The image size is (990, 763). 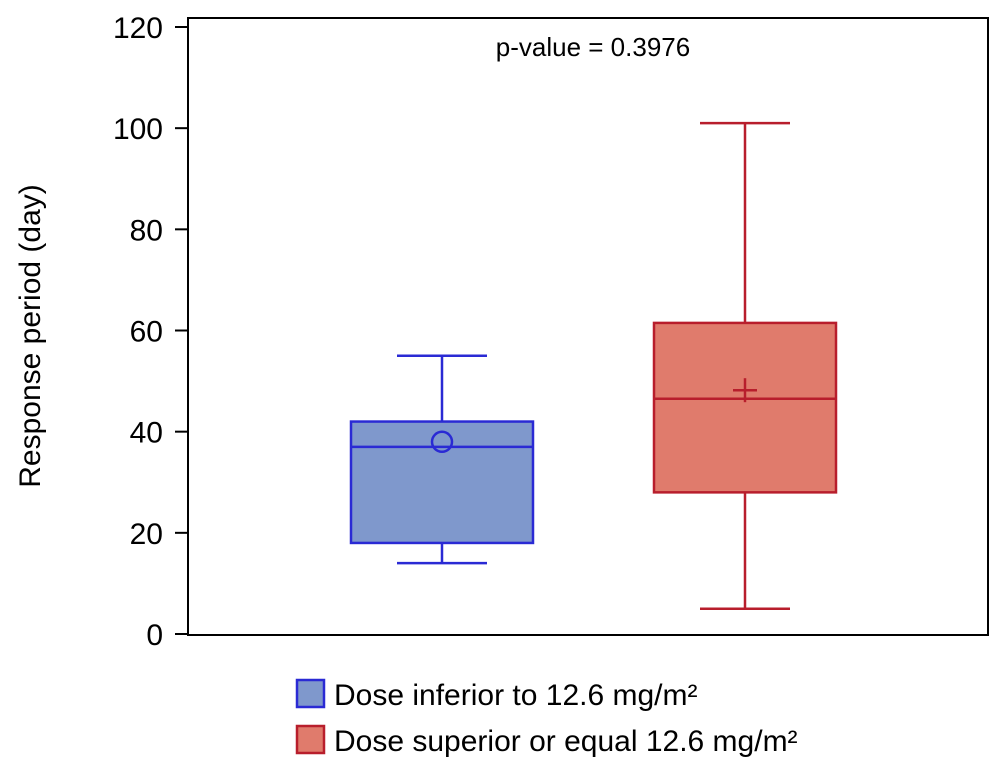 I want to click on y-tick-label: 80, so click(x=146, y=230).